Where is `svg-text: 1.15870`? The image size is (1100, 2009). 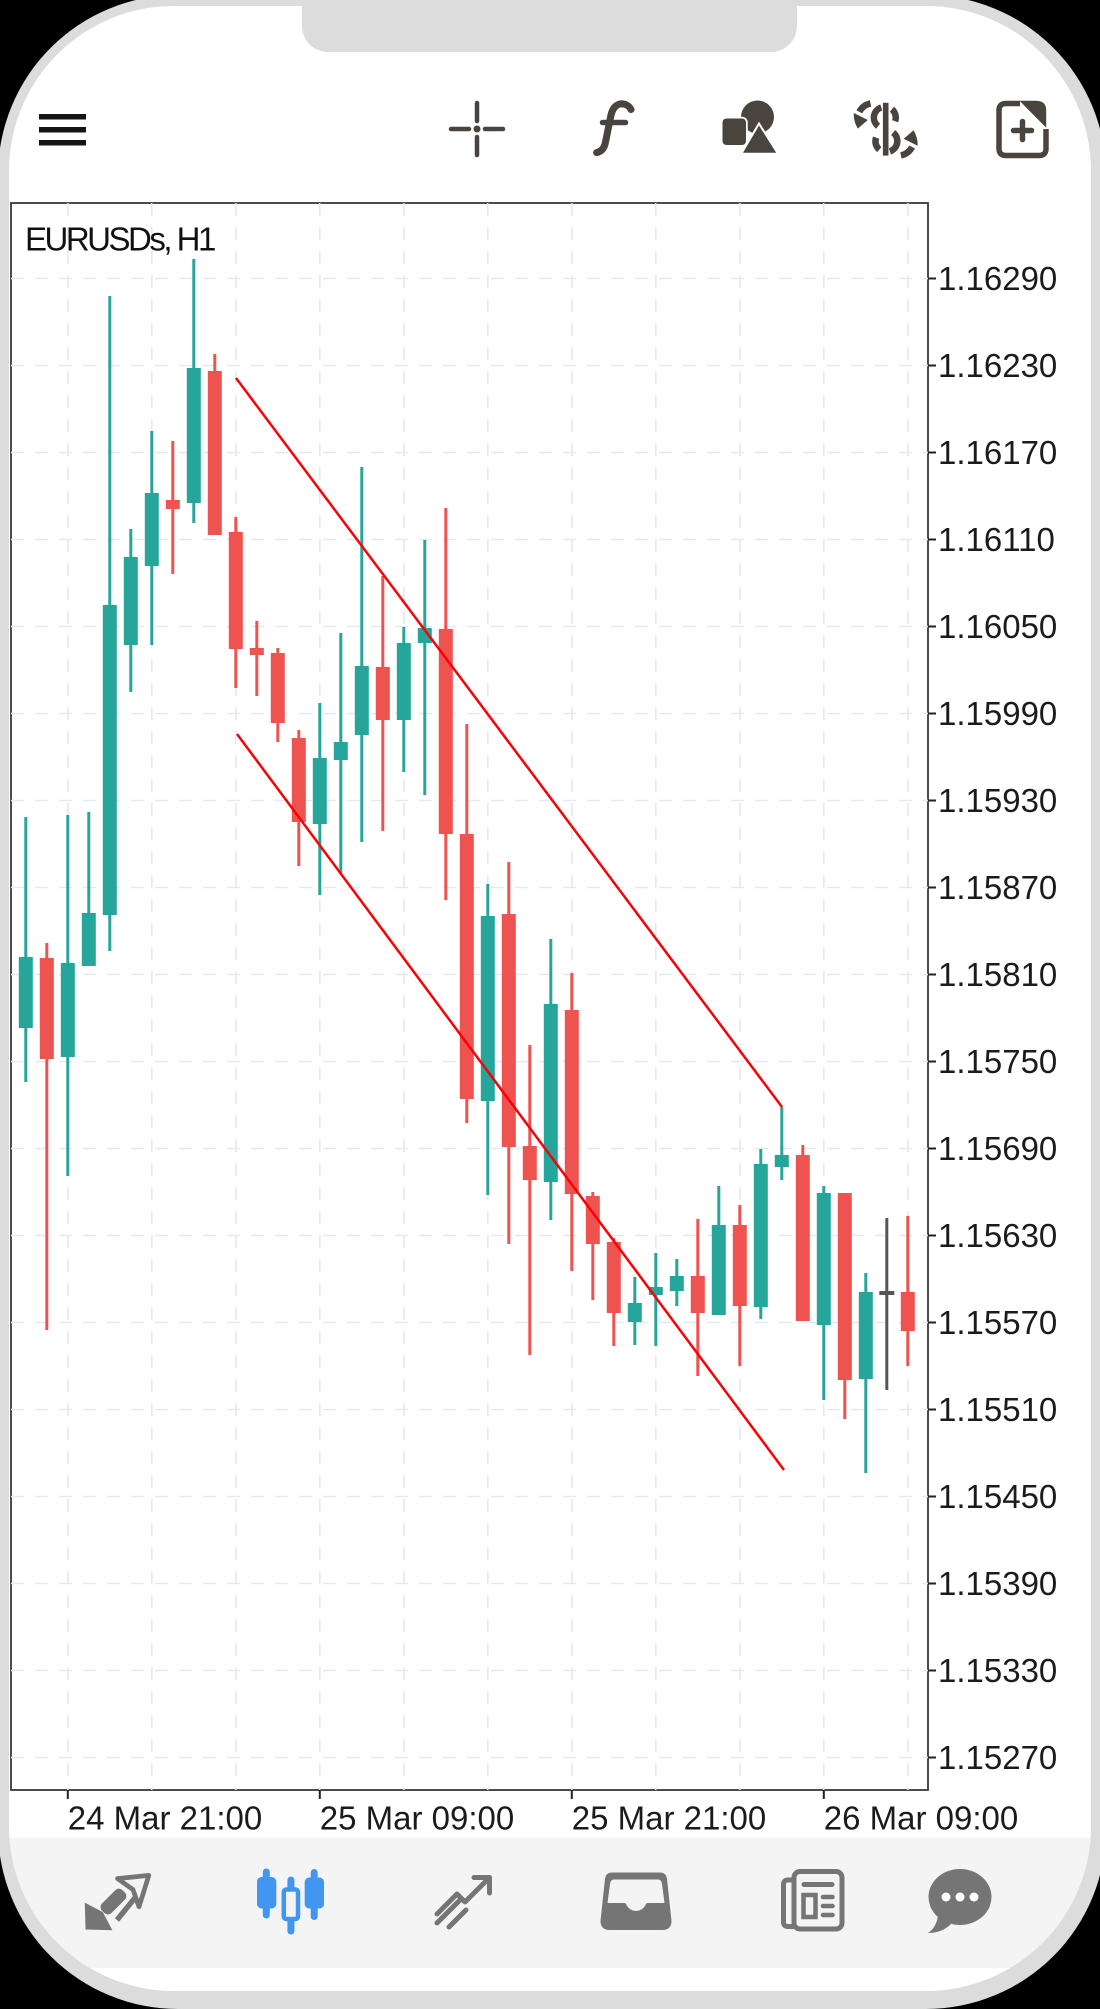
svg-text: 1.15870 is located at coordinates (997, 887).